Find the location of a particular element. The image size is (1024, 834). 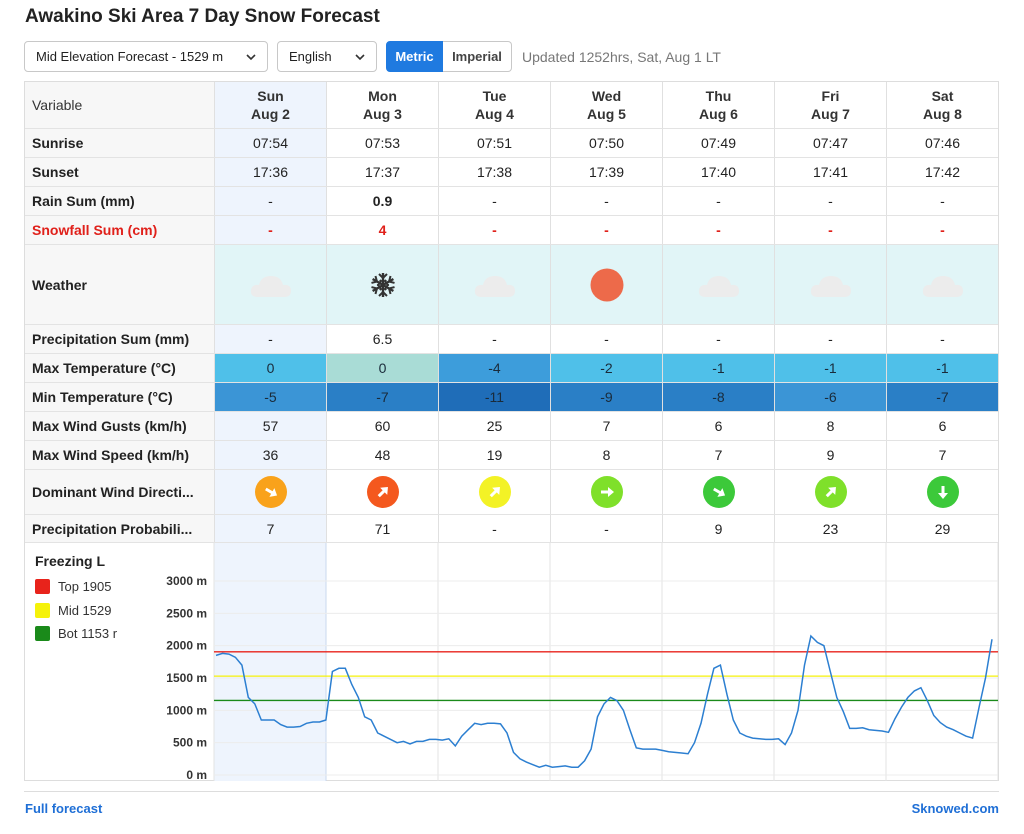

value-cell-windspeed: 7 is located at coordinates (718, 455).